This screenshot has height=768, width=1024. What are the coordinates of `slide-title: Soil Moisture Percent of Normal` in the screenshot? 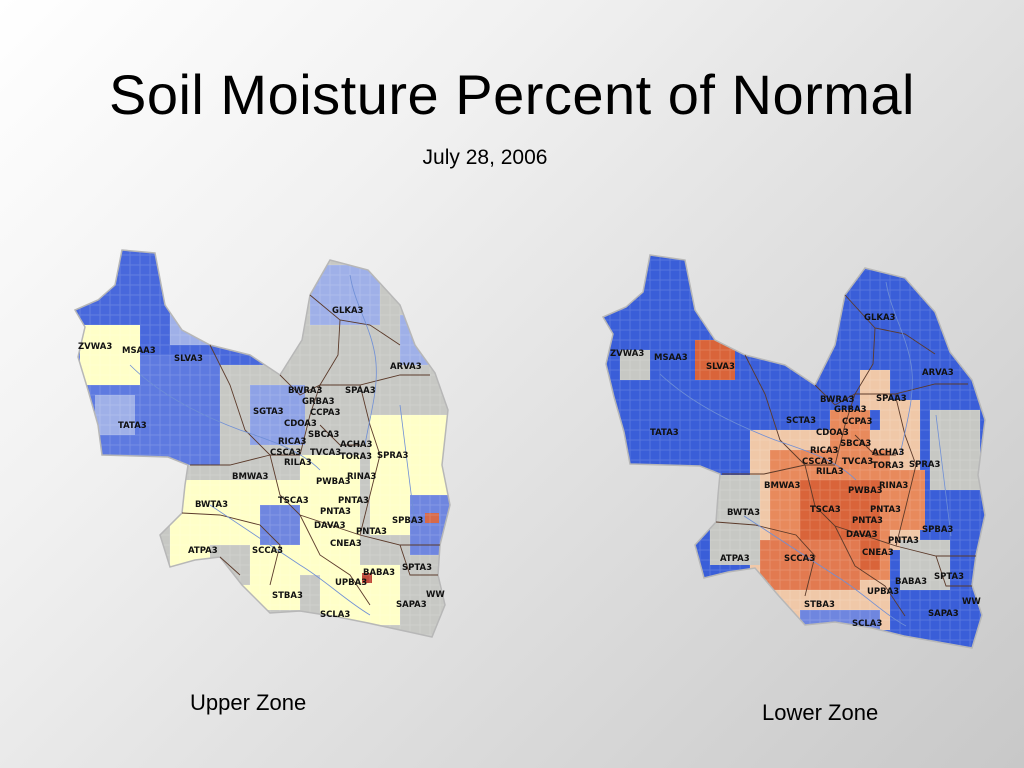 It's located at (511, 94).